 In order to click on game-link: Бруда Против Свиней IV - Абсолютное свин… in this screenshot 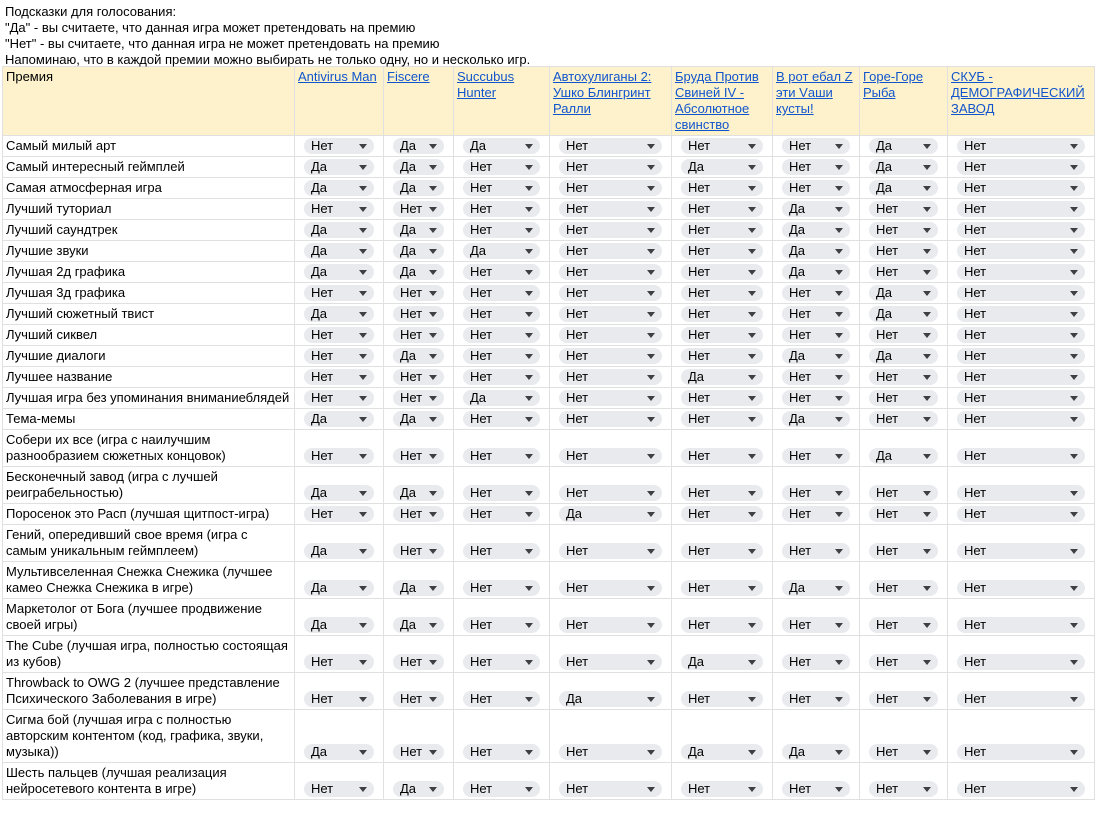, I will do `click(717, 100)`.